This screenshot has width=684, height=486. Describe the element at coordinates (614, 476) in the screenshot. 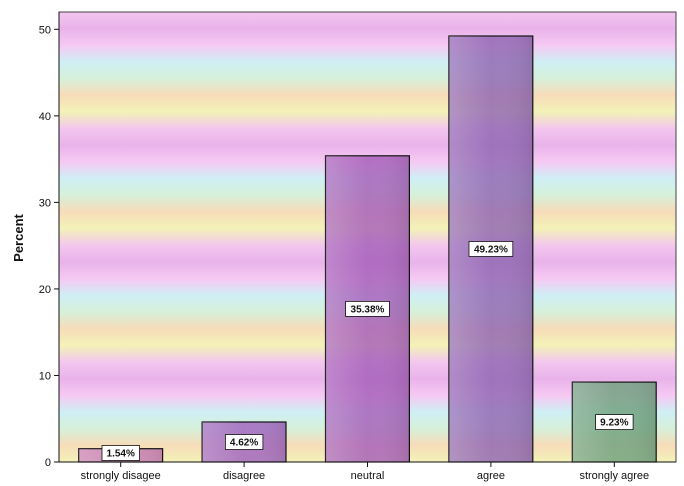

I see `x-tick-label: strongly agree` at that location.